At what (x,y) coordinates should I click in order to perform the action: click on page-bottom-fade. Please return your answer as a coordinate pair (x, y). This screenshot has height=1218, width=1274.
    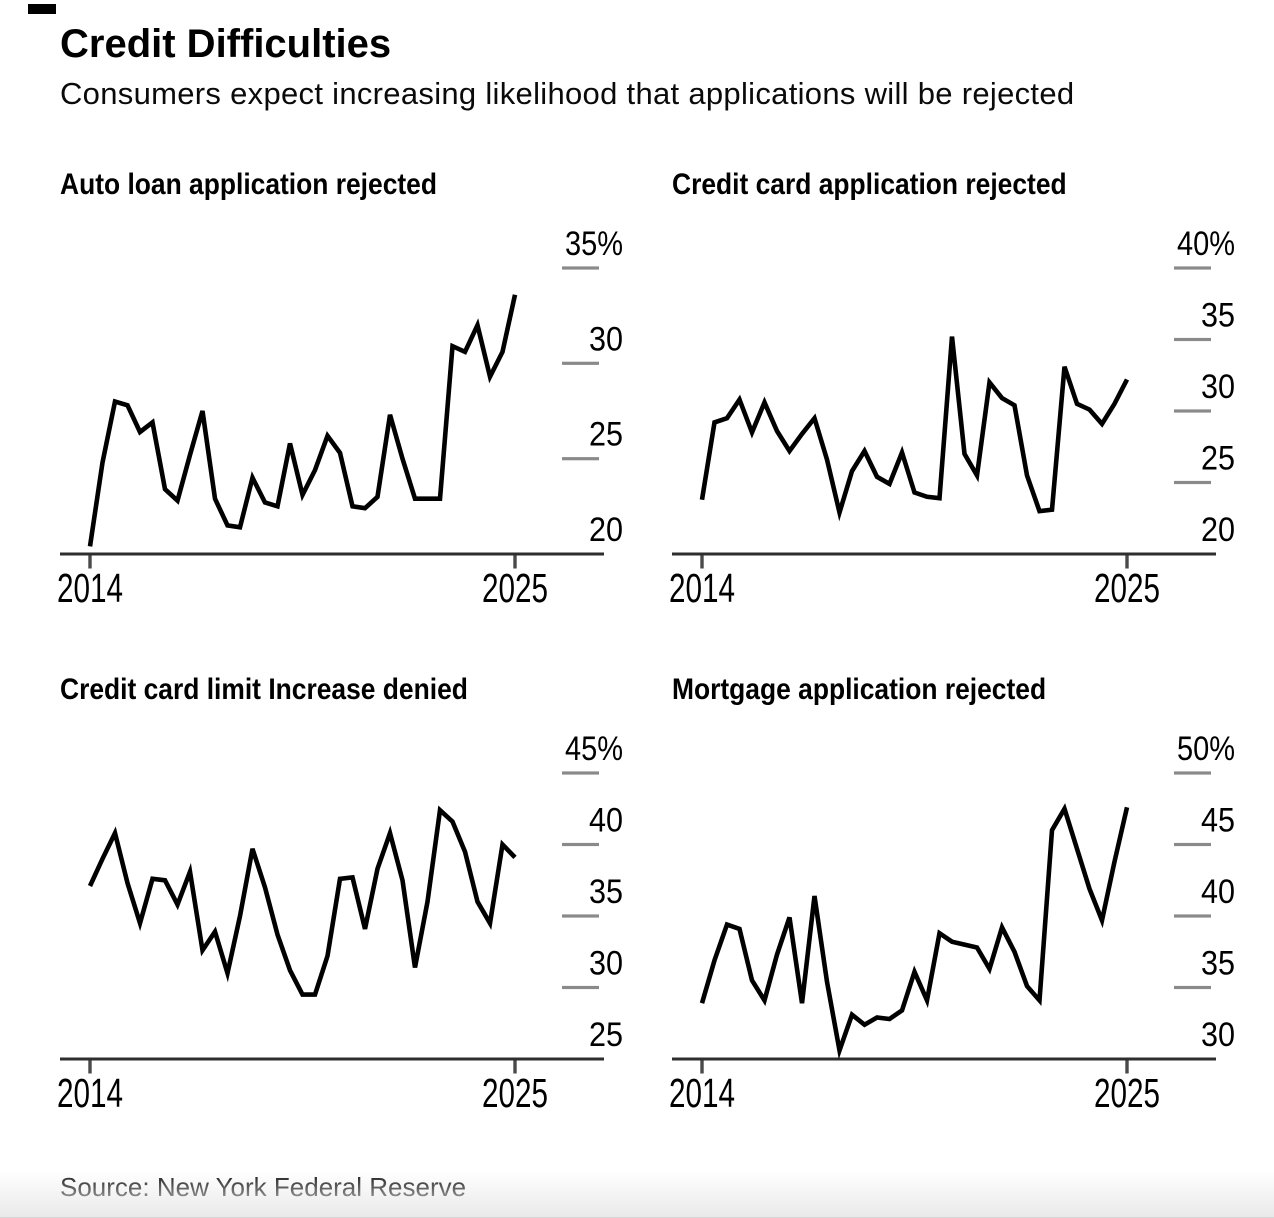
    Looking at the image, I should click on (637, 1194).